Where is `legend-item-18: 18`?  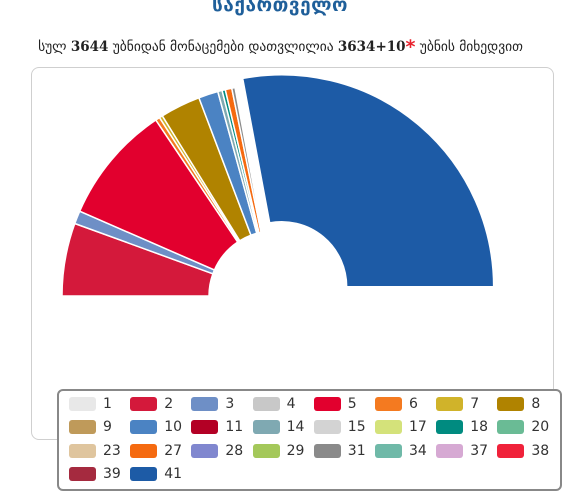
legend-item-18: 18 is located at coordinates (462, 427).